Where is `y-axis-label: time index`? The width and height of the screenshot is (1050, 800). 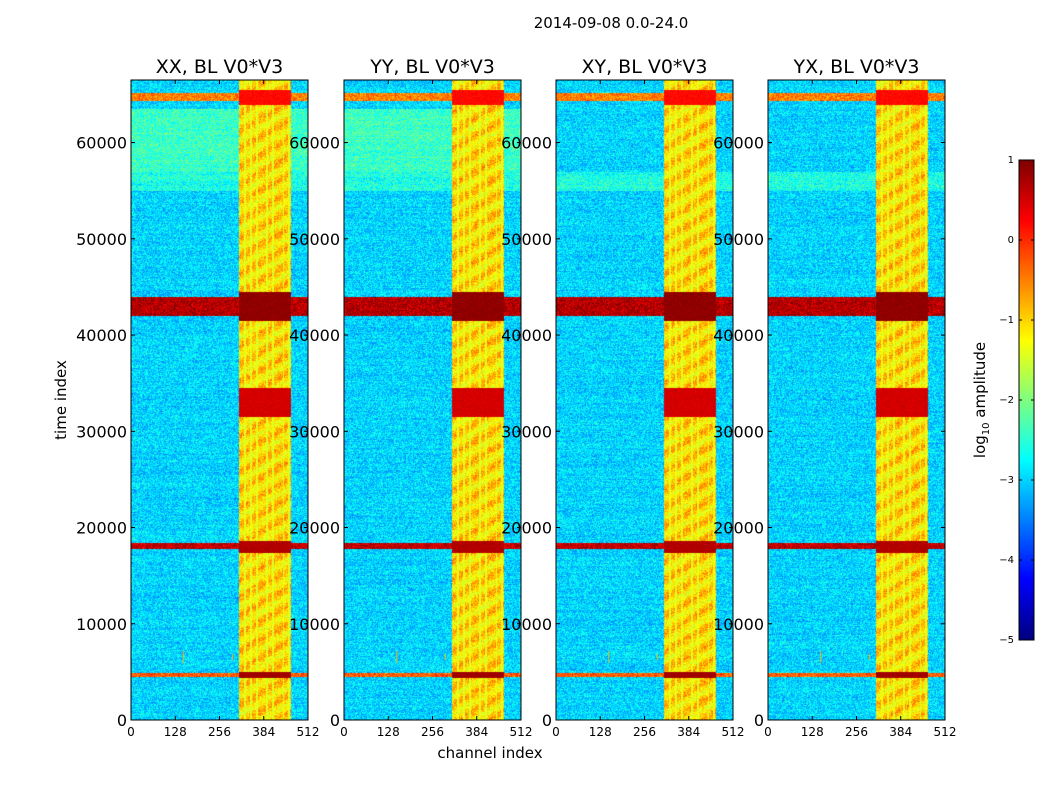
y-axis-label: time index is located at coordinates (61, 400).